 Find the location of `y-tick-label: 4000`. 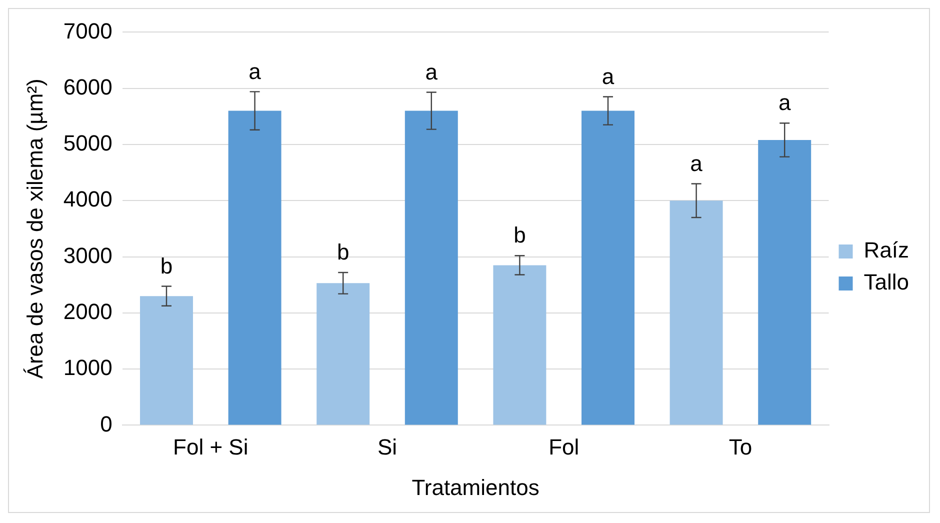

y-tick-label: 4000 is located at coordinates (87, 199).